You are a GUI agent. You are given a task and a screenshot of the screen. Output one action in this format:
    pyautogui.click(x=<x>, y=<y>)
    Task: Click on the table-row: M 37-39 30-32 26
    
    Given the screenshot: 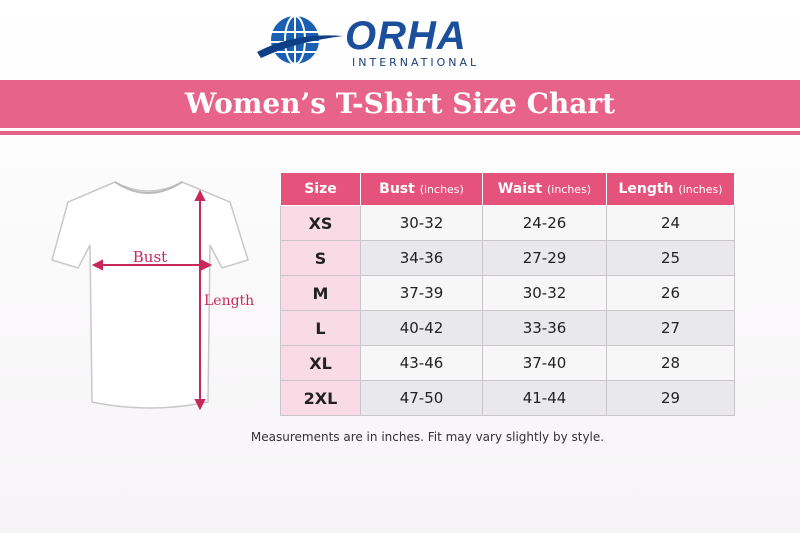 What is the action you would take?
    pyautogui.click(x=507, y=293)
    